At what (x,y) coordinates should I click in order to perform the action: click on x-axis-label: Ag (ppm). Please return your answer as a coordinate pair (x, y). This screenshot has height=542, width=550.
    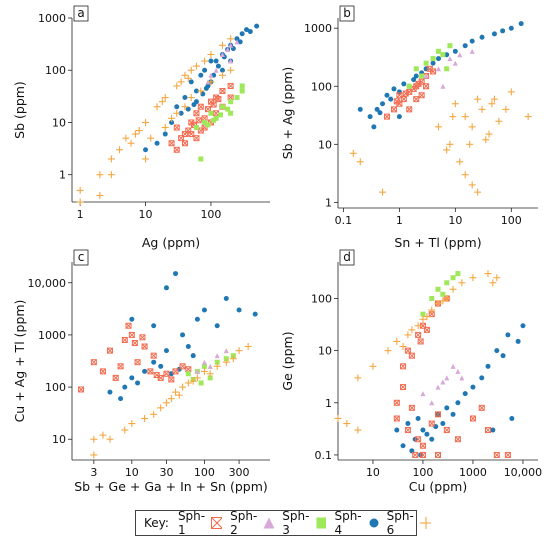
    Looking at the image, I should click on (171, 242).